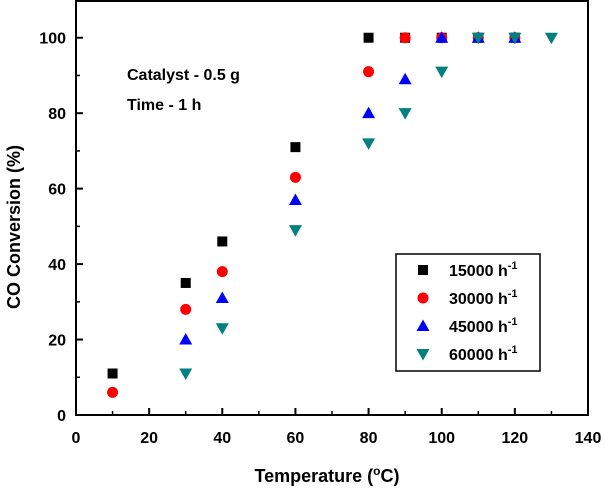 This screenshot has width=605, height=490. I want to click on y-tick-label: 80, so click(57, 114).